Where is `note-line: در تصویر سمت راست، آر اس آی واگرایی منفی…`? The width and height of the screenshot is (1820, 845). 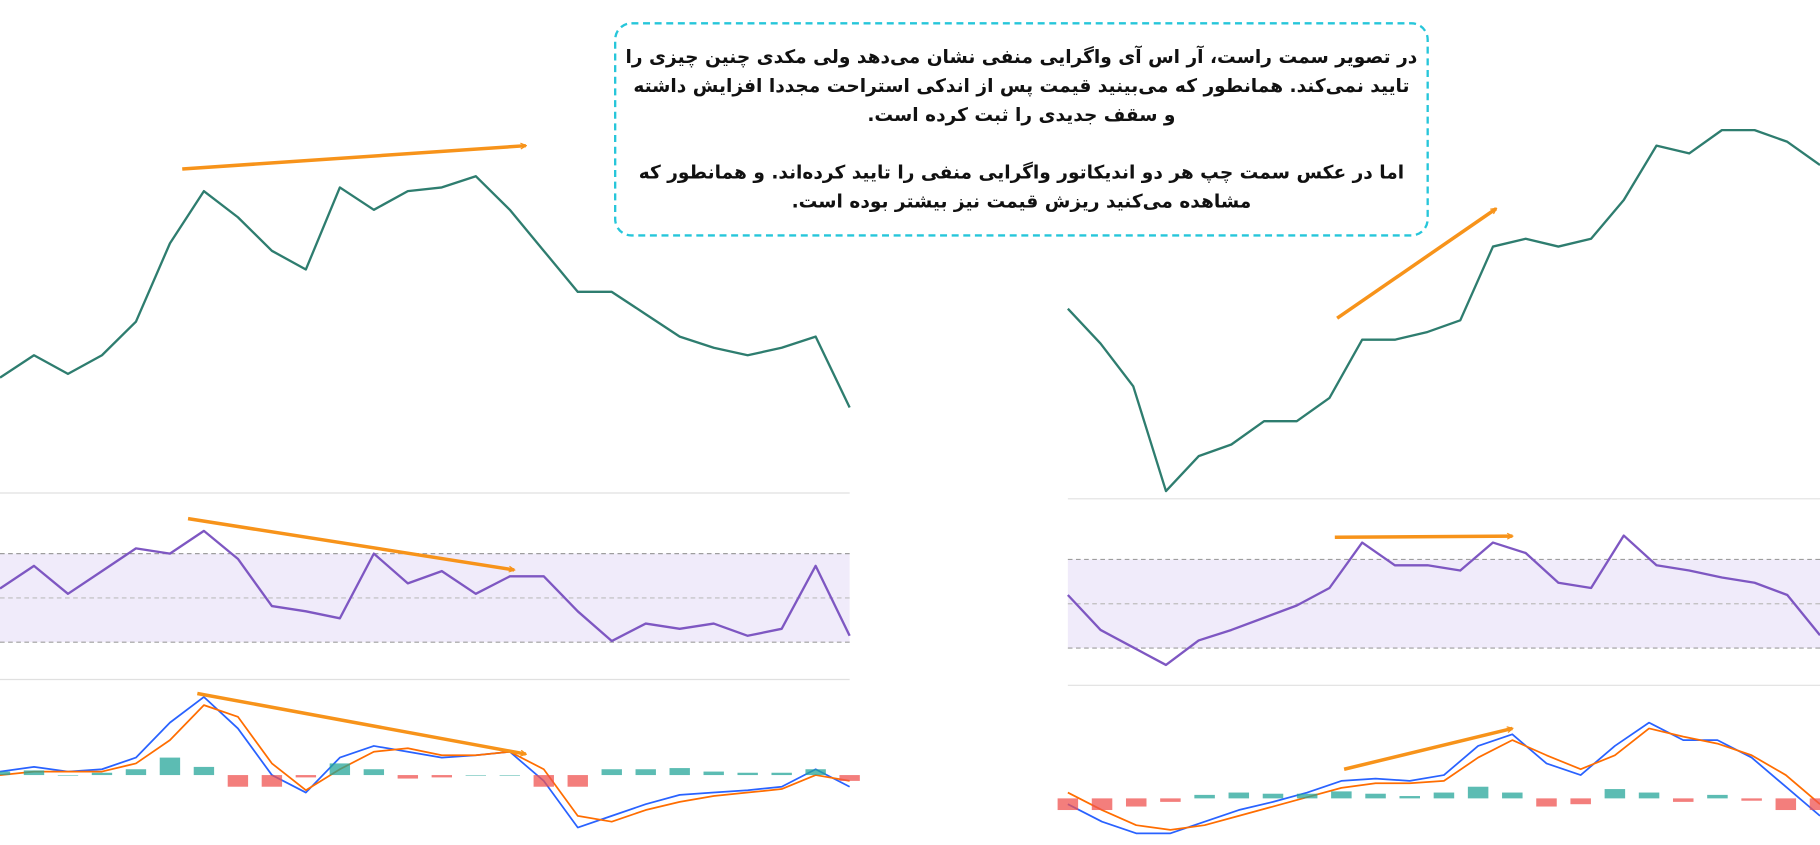
note-line: در تصویر سمت راست، آر اس آی واگرایی منفی… is located at coordinates (1022, 56).